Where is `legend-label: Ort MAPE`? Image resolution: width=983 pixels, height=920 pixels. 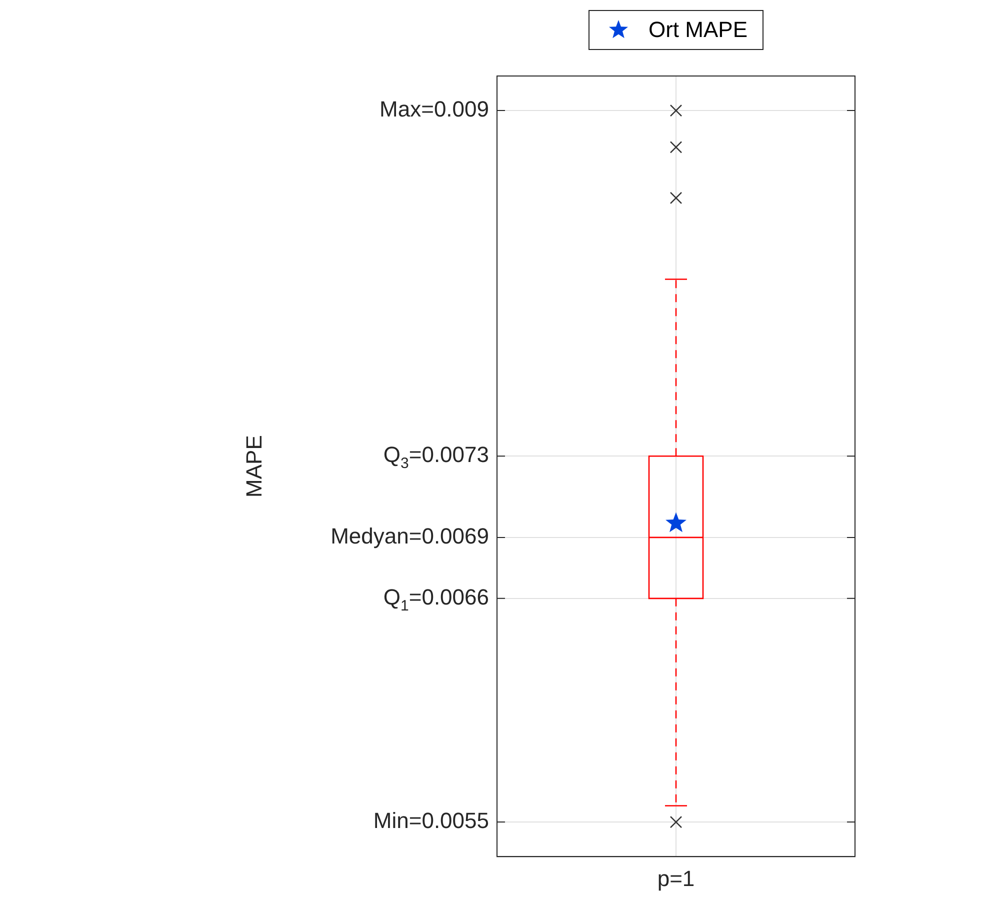
legend-label: Ort MAPE is located at coordinates (698, 29).